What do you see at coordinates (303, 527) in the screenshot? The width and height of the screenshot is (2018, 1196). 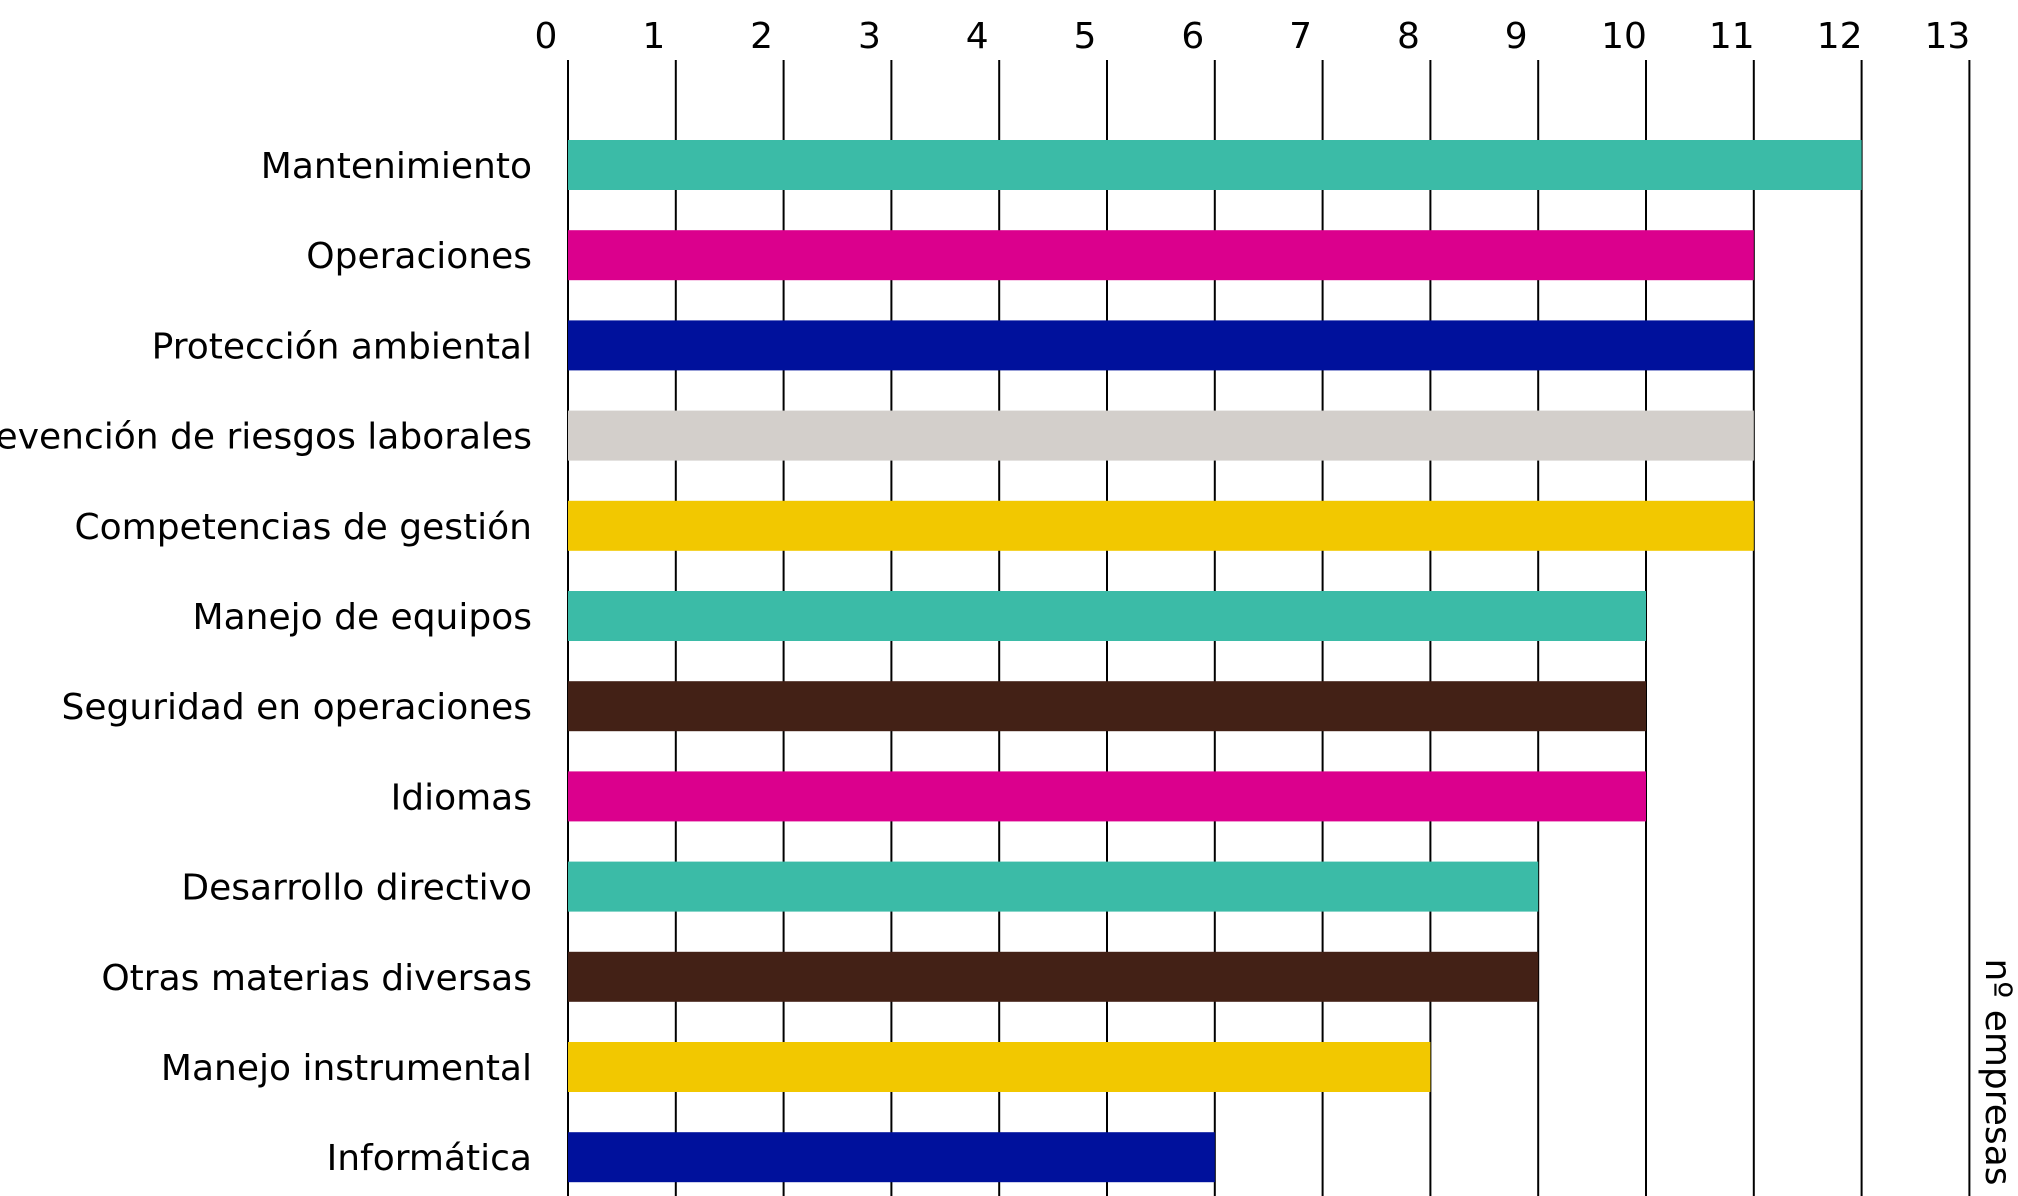 I see `category-label: Competencias de gestión` at bounding box center [303, 527].